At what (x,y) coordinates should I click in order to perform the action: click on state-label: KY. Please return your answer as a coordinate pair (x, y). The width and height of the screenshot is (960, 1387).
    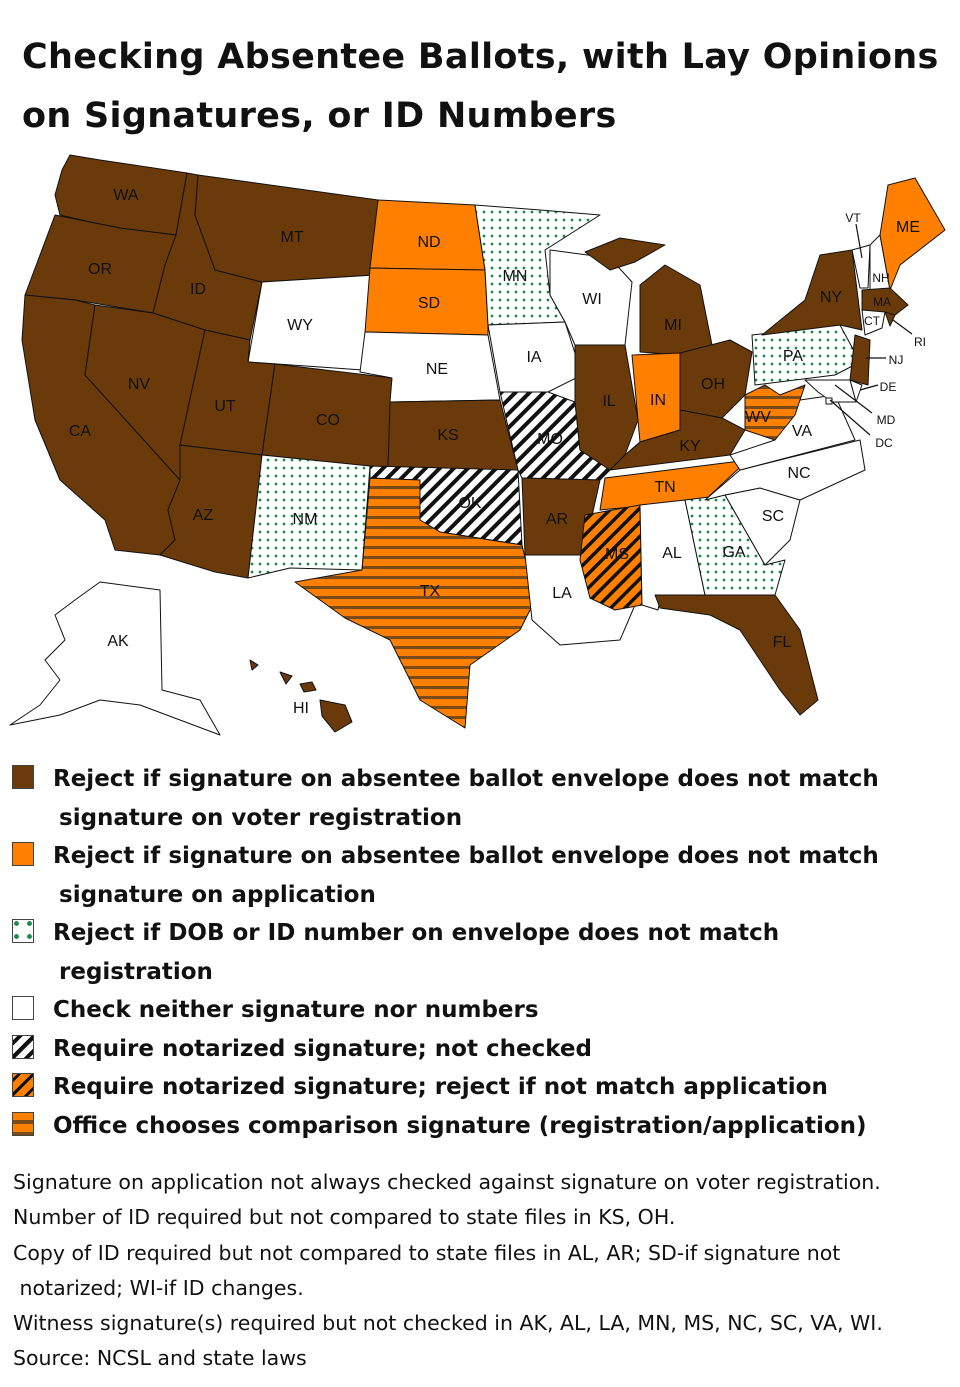
    Looking at the image, I should click on (690, 446).